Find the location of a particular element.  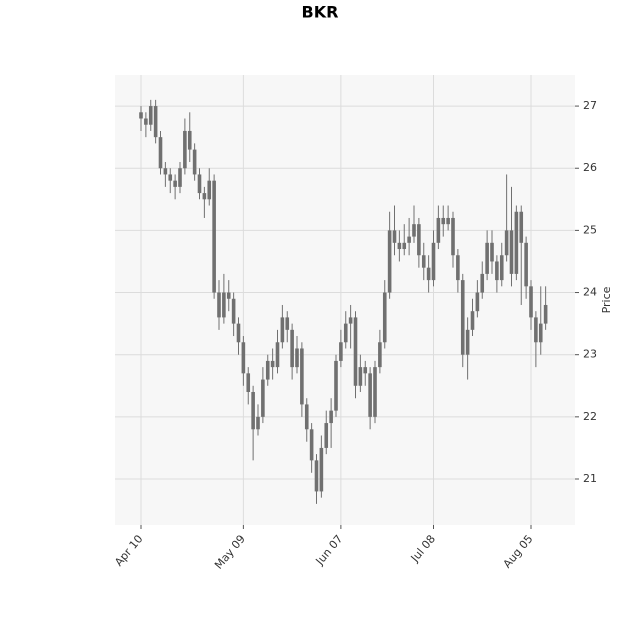

chart-title: BKR is located at coordinates (320, 12).